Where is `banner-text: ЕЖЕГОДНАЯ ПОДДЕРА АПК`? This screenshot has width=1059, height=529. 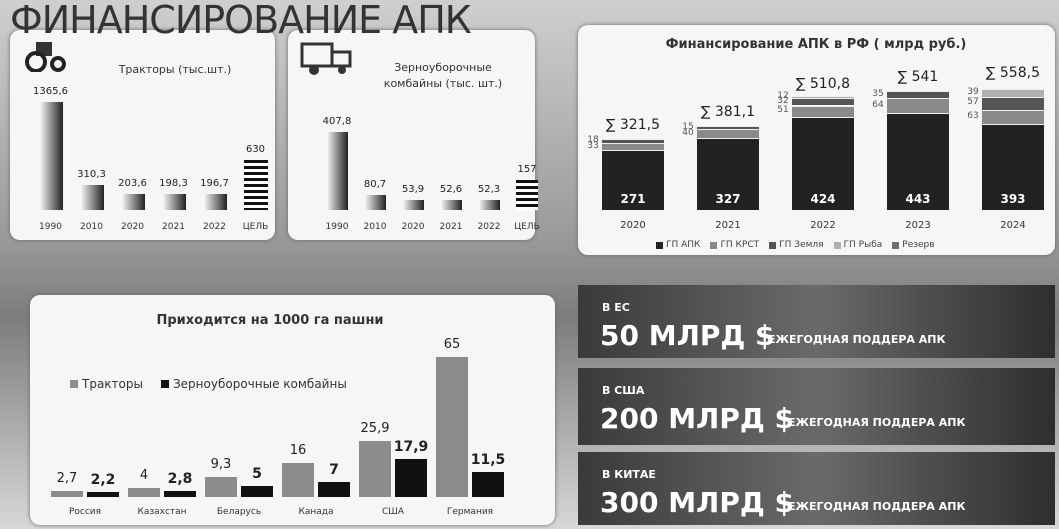 banner-text: ЕЖЕГОДНАЯ ПОДДЕРА АПК is located at coordinates (877, 422).